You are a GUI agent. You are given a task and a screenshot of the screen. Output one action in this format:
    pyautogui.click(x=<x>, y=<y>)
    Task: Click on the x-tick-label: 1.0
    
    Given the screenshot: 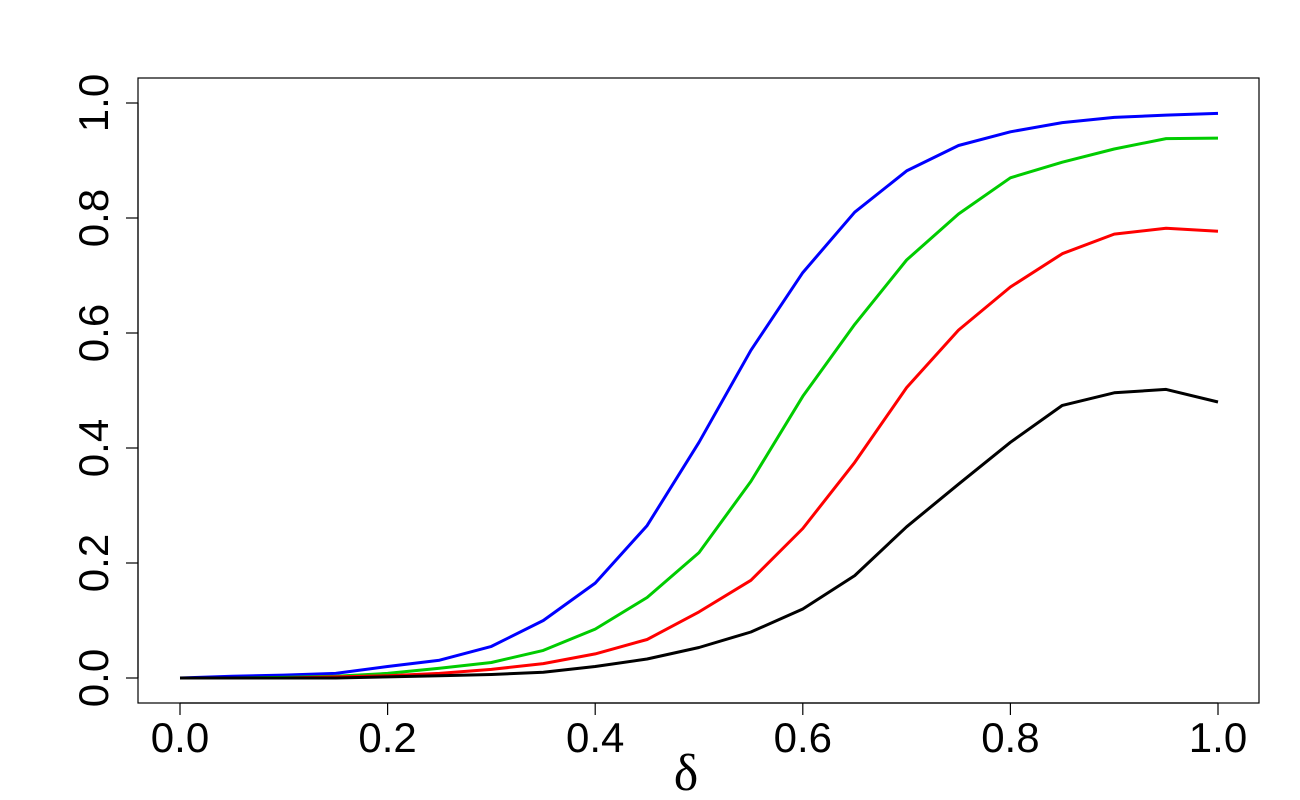 What is the action you would take?
    pyautogui.click(x=1218, y=737)
    